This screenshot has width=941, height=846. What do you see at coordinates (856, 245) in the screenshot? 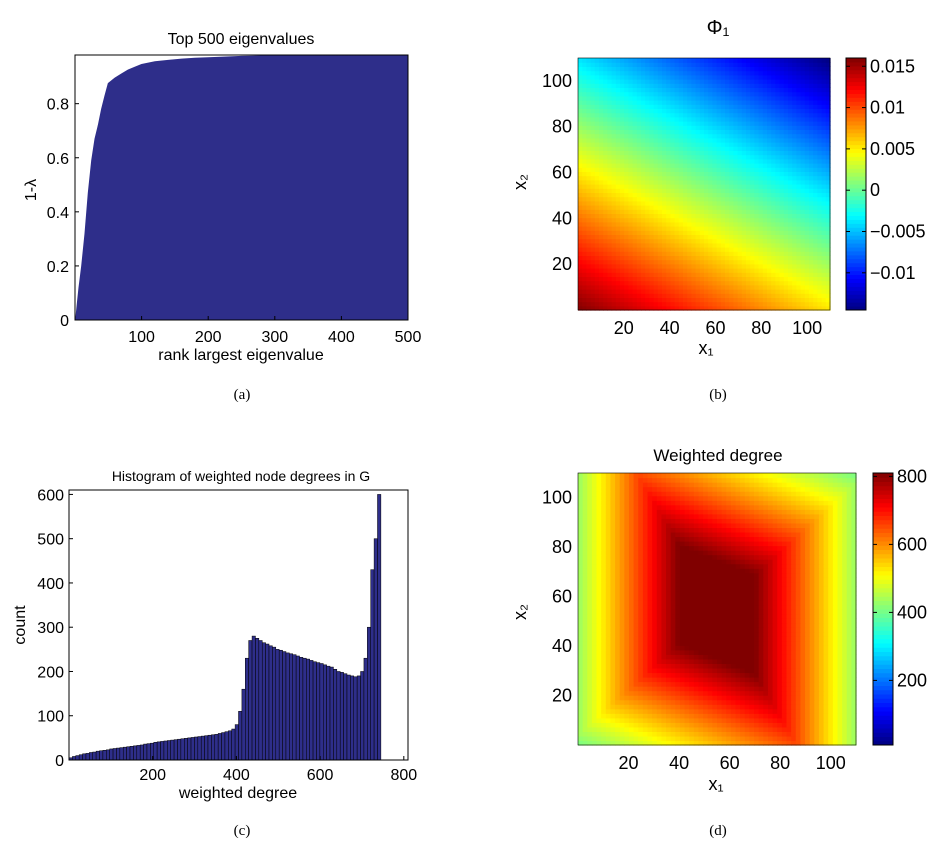
I see `colorbar-segment` at bounding box center [856, 245].